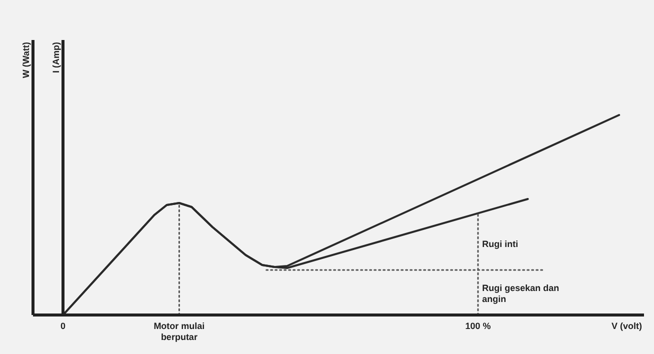  I want to click on x-axis-title: V (volt), so click(627, 326).